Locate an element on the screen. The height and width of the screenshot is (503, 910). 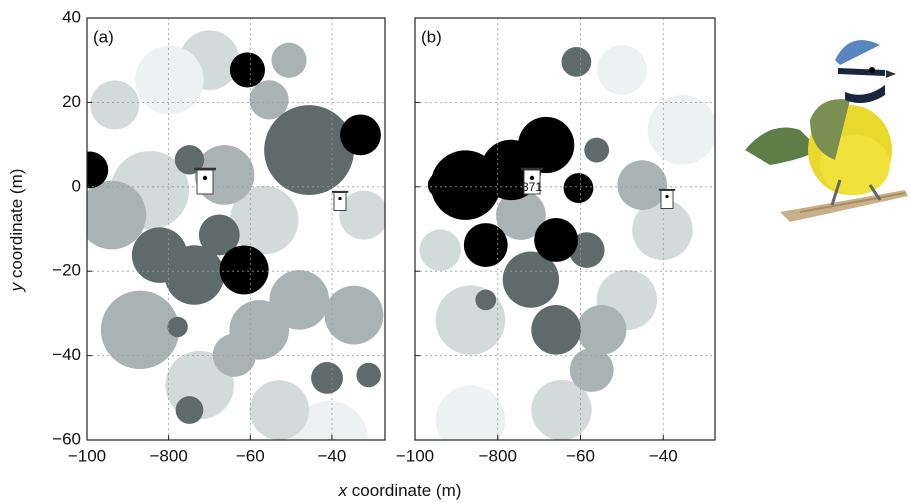
nest-box-label: 371 is located at coordinates (532, 187).